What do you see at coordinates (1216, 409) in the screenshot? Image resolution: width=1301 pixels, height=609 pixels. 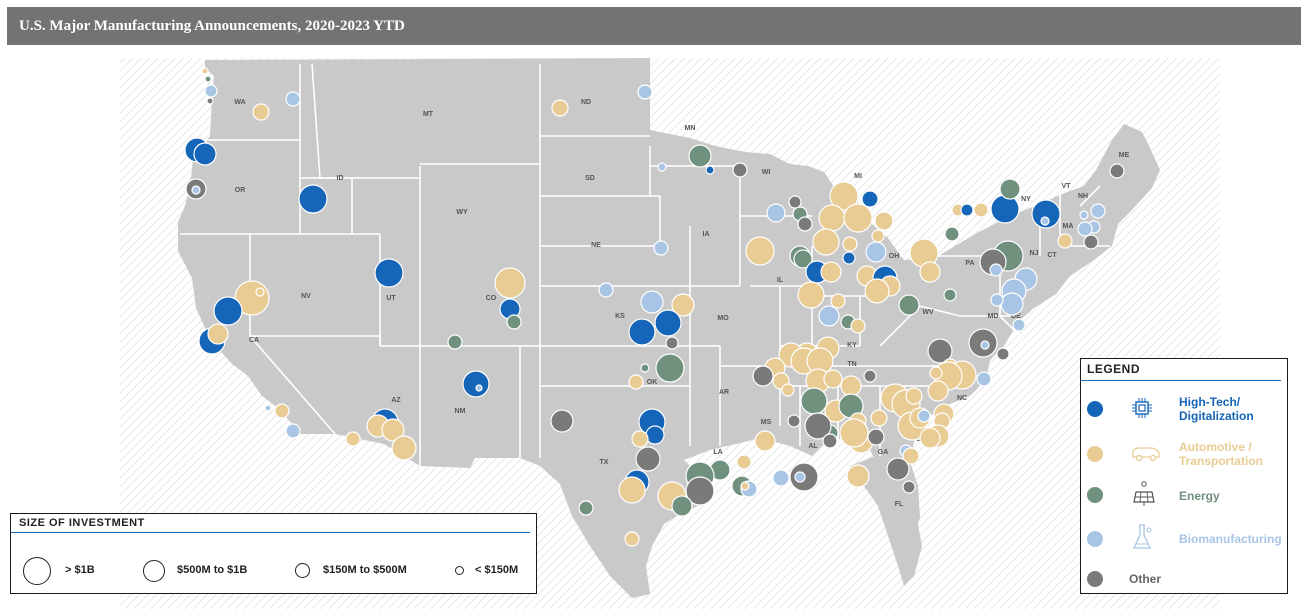 I see `high-tech-label: High-Tech/ Digitalization` at bounding box center [1216, 409].